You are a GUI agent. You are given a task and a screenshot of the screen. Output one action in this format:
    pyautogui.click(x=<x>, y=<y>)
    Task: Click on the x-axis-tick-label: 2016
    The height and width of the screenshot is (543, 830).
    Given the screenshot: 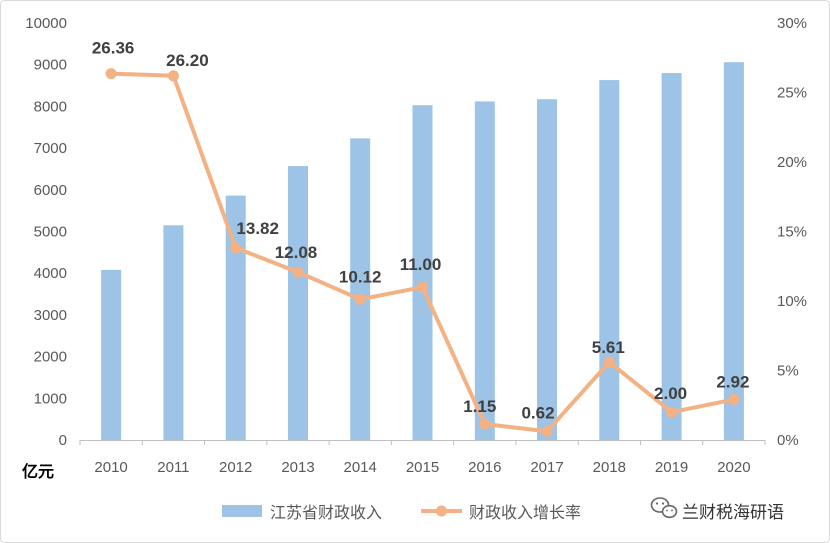 What is the action you would take?
    pyautogui.click(x=484, y=467)
    